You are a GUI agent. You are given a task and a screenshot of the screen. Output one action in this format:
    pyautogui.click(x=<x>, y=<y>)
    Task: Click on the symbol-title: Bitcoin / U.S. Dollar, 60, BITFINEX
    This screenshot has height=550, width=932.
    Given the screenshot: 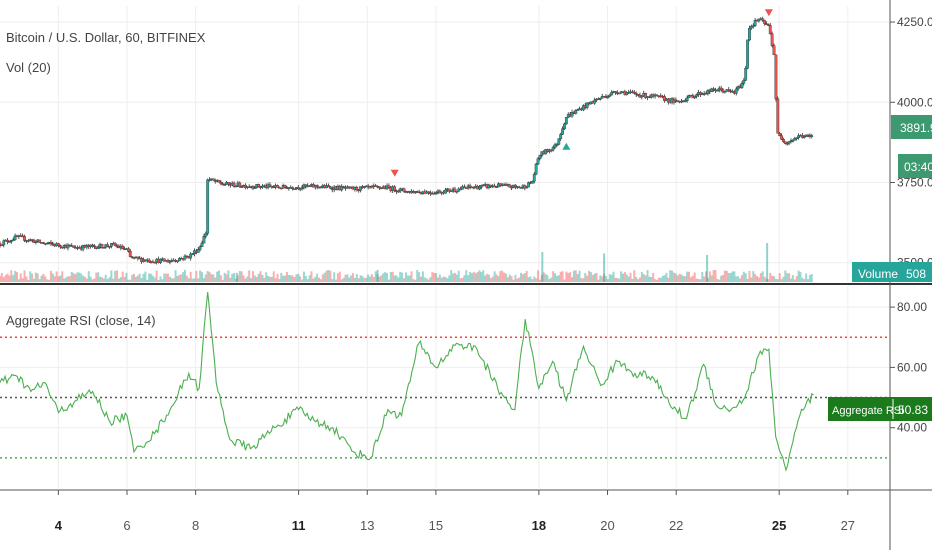 What is the action you would take?
    pyautogui.click(x=106, y=37)
    